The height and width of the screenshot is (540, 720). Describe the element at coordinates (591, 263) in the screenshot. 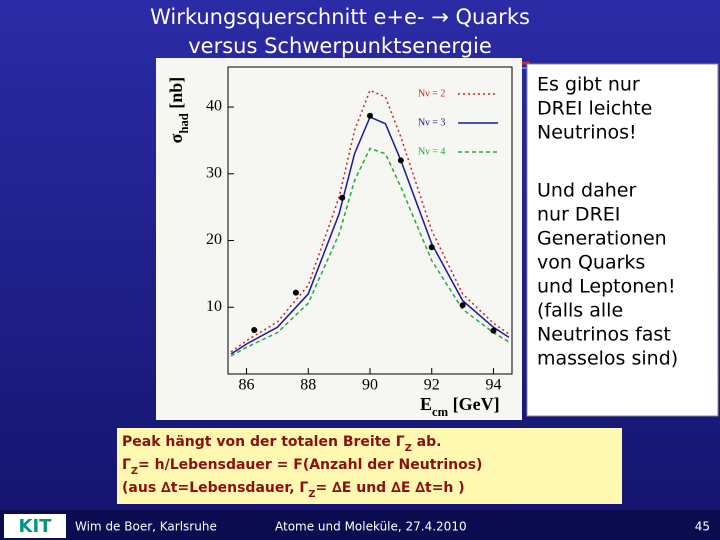

I see `side-text: von Quarks` at that location.